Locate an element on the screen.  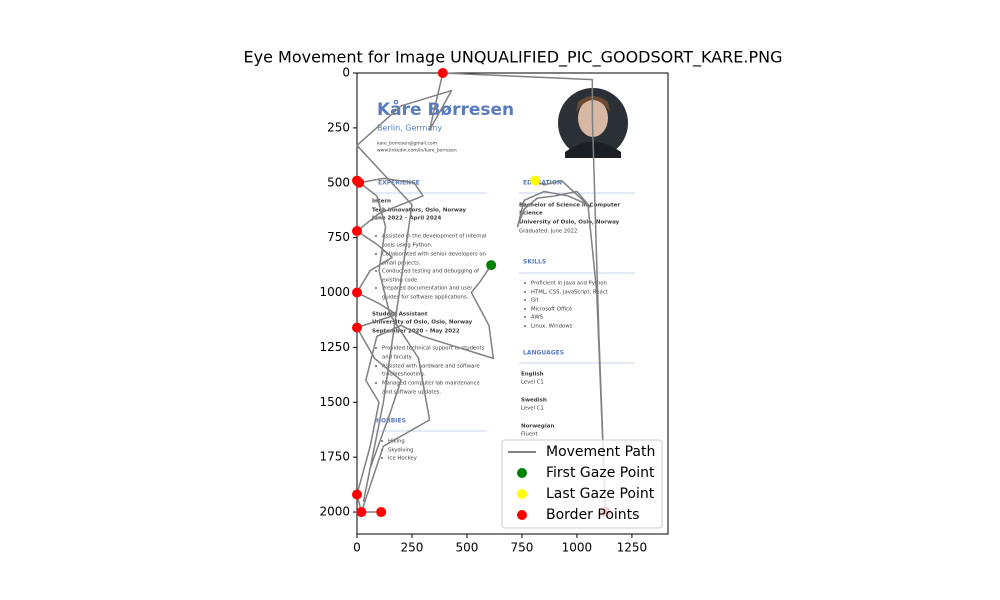
resume-text: Provided technical support to students is located at coordinates (433, 349).